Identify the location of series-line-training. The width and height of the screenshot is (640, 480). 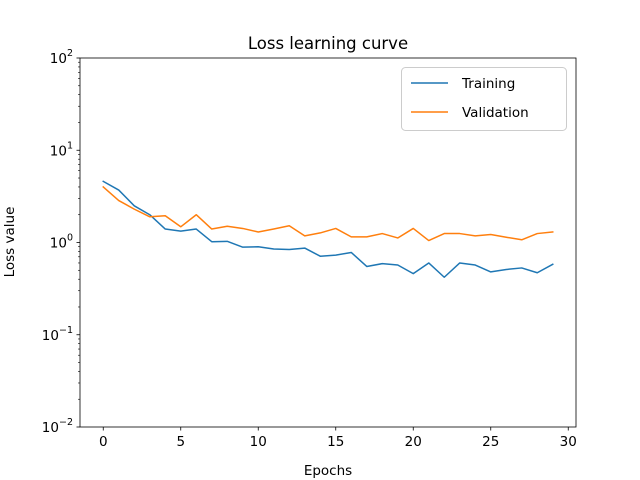
(328, 229).